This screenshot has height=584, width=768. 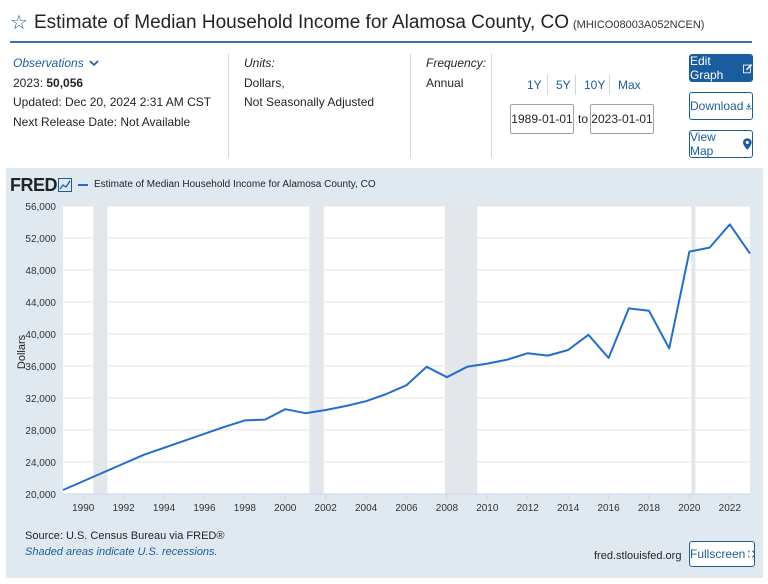 I want to click on edit-graph-button: Edit Graph, so click(x=721, y=68).